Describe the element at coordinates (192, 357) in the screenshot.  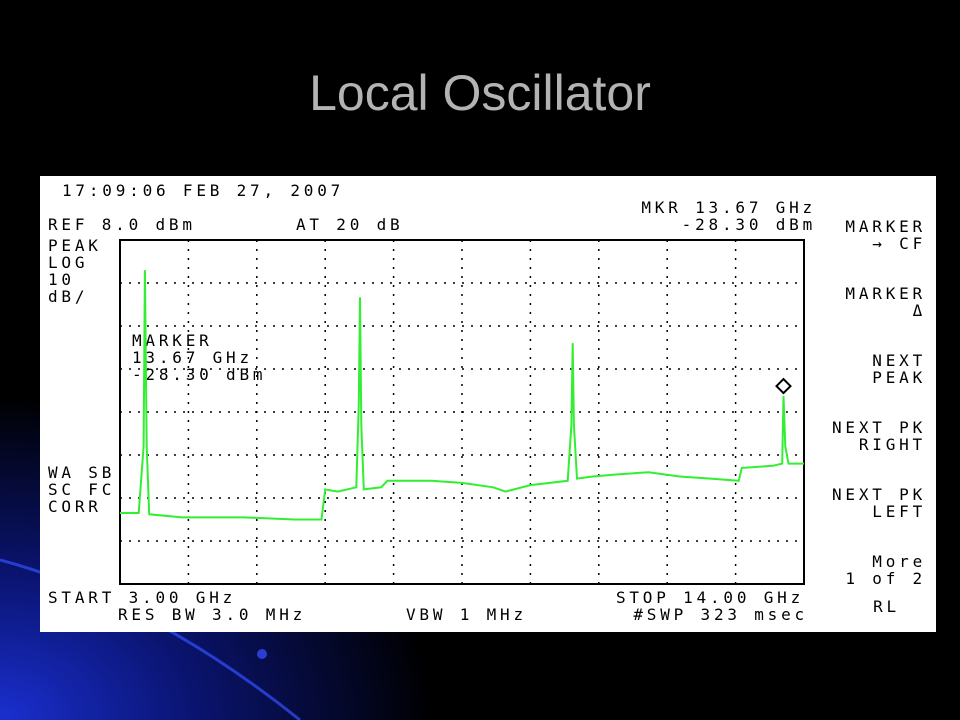
I see `marker-box-text: 13.67 GHz` at that location.